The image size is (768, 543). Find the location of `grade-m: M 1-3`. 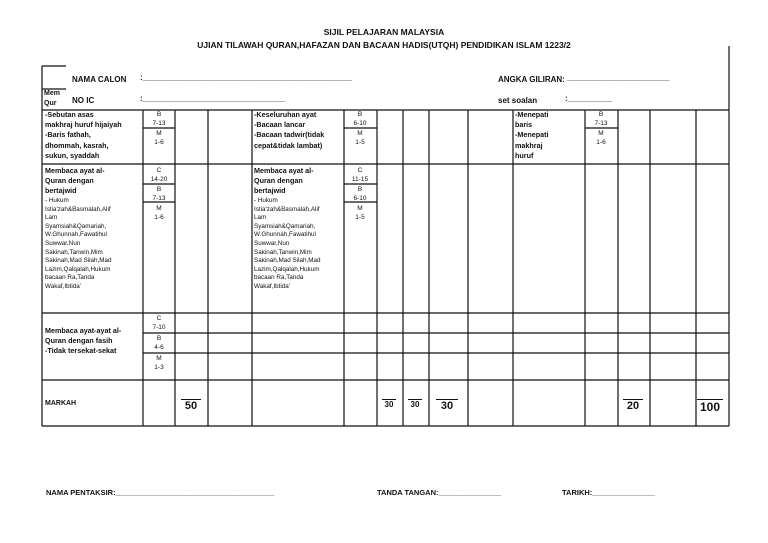

grade-m: M 1-3 is located at coordinates (159, 363).